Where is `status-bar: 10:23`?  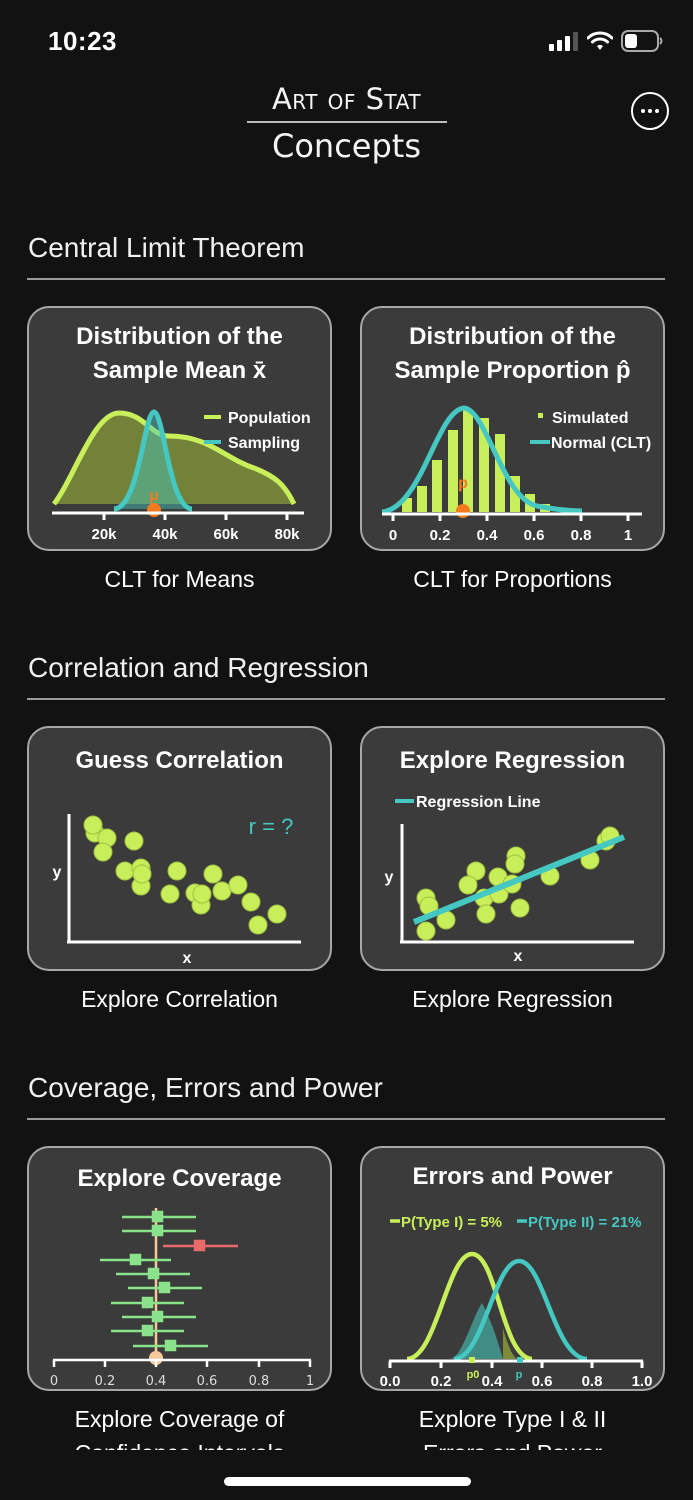
status-bar: 10:23 is located at coordinates (346, 40).